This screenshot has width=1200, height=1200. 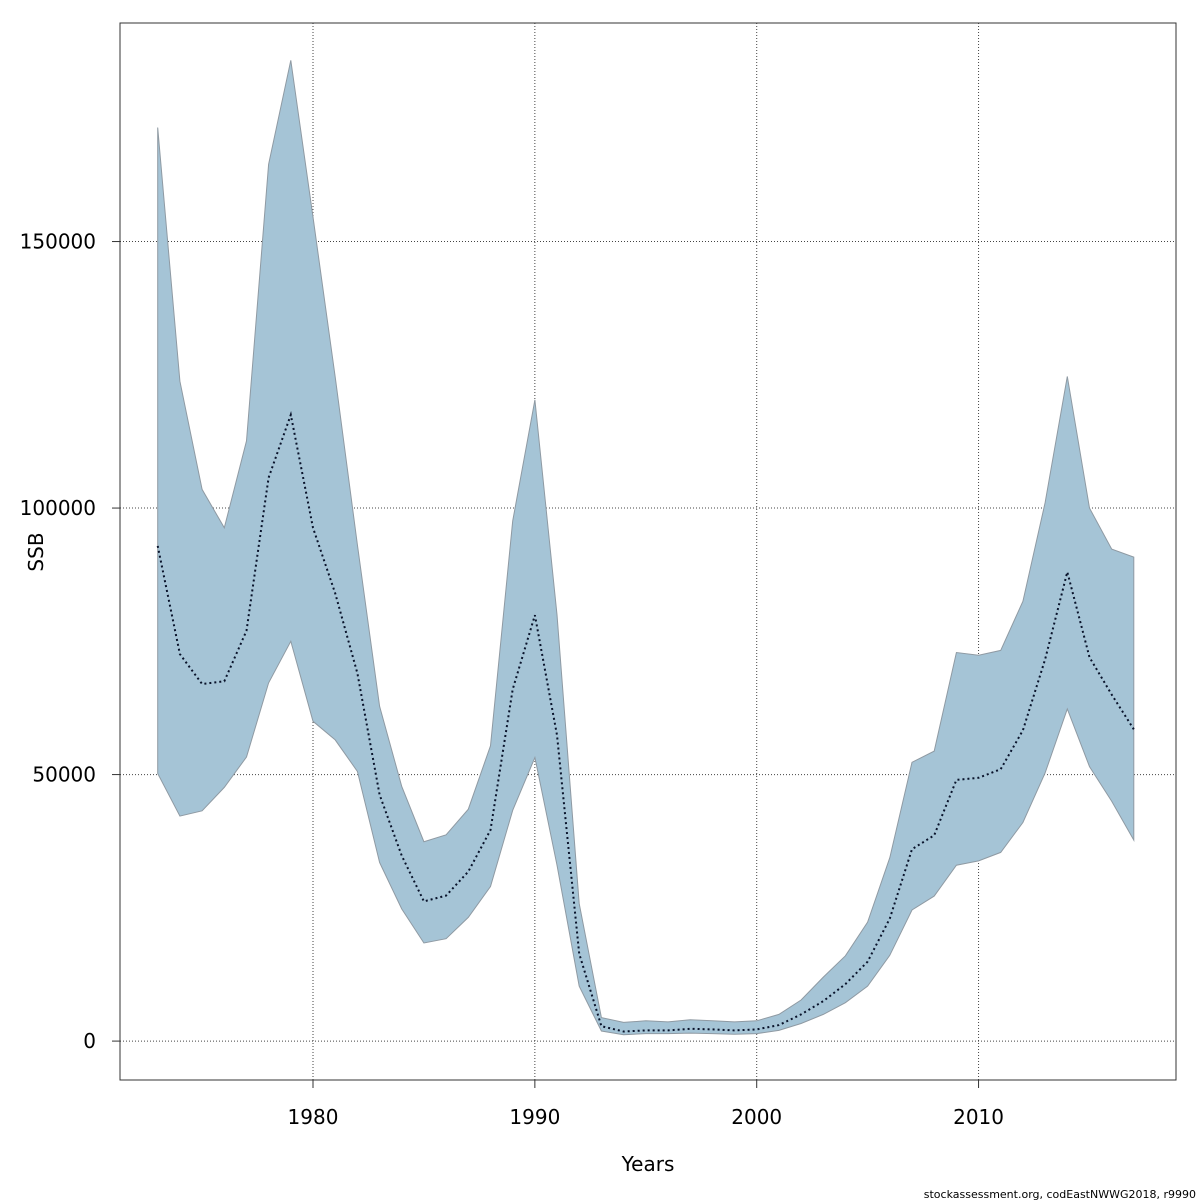 What do you see at coordinates (313, 1117) in the screenshot?
I see `x-tick-label: 1980` at bounding box center [313, 1117].